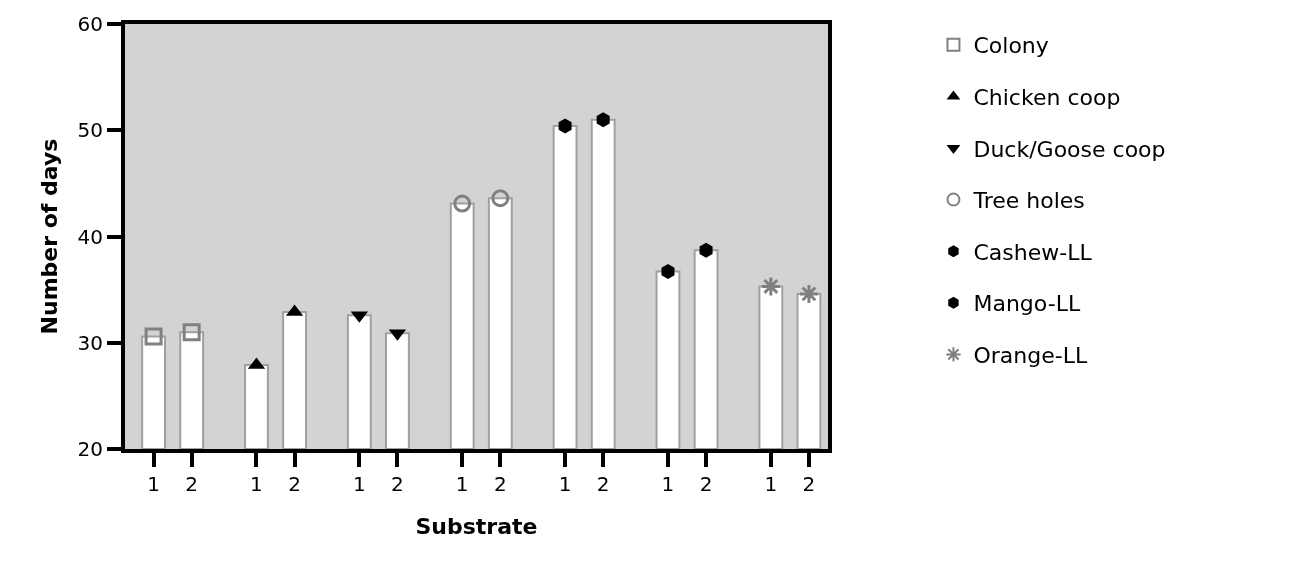 The image size is (1314, 565). What do you see at coordinates (1028, 201) in the screenshot?
I see `legend-label: Tree holes` at bounding box center [1028, 201].